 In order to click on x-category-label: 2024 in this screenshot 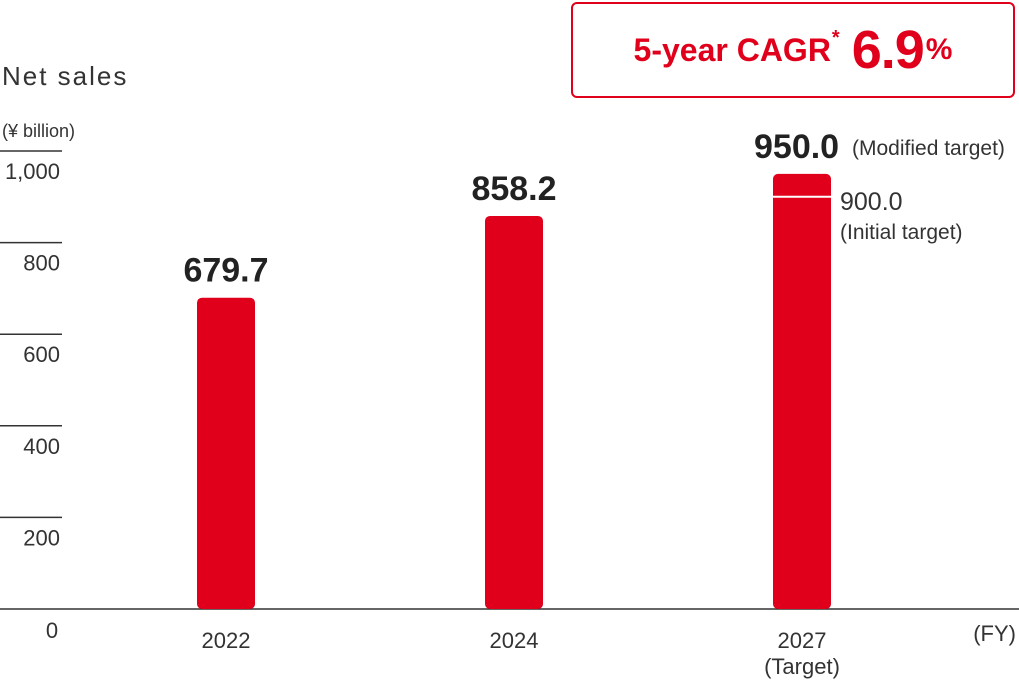, I will do `click(514, 640)`.